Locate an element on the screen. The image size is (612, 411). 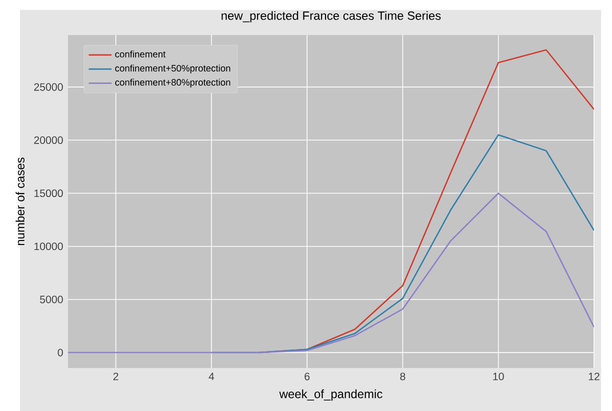
chart-title: new_predicted France cases Time Series is located at coordinates (331, 16).